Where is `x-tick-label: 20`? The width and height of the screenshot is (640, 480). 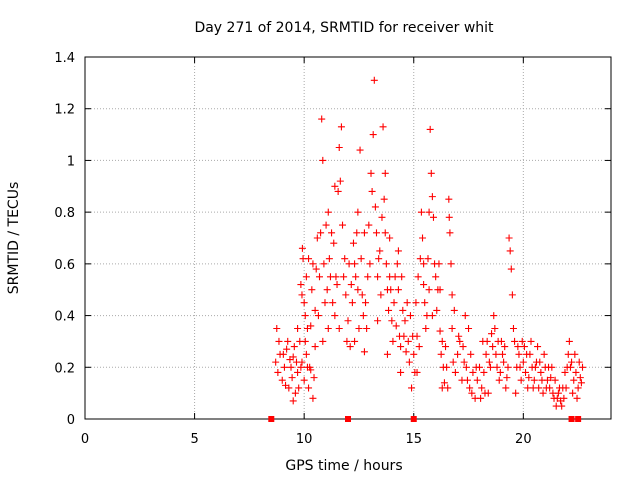
x-tick-label: 20 is located at coordinates (523, 439).